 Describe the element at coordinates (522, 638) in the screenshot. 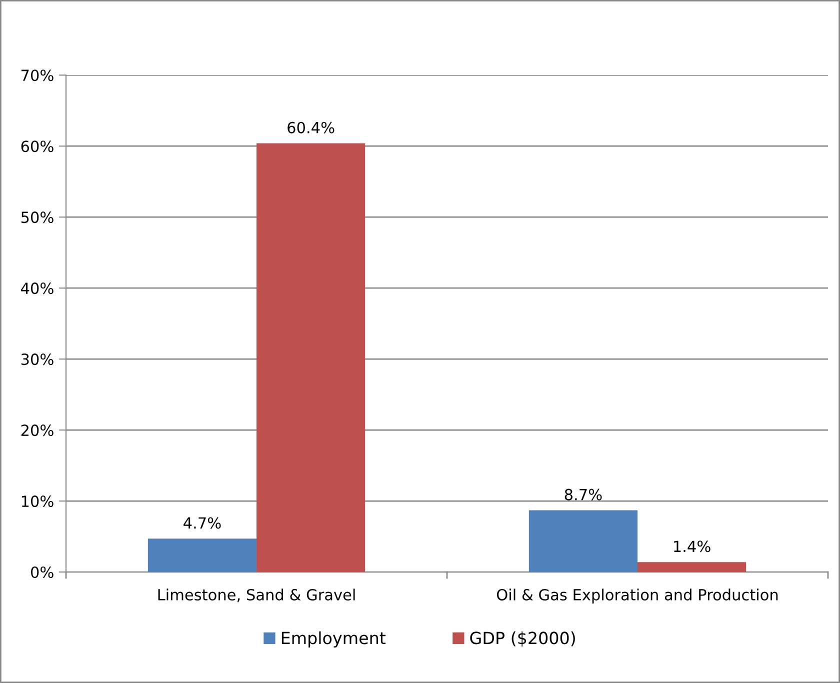

I see `legend-label: GDP ($2000)` at that location.